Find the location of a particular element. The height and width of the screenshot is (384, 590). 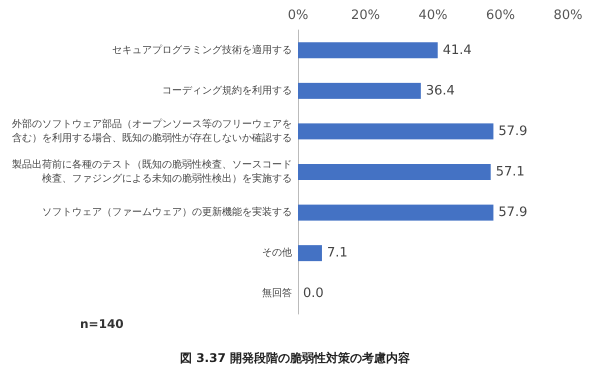

data-label: 36.4 is located at coordinates (440, 90).